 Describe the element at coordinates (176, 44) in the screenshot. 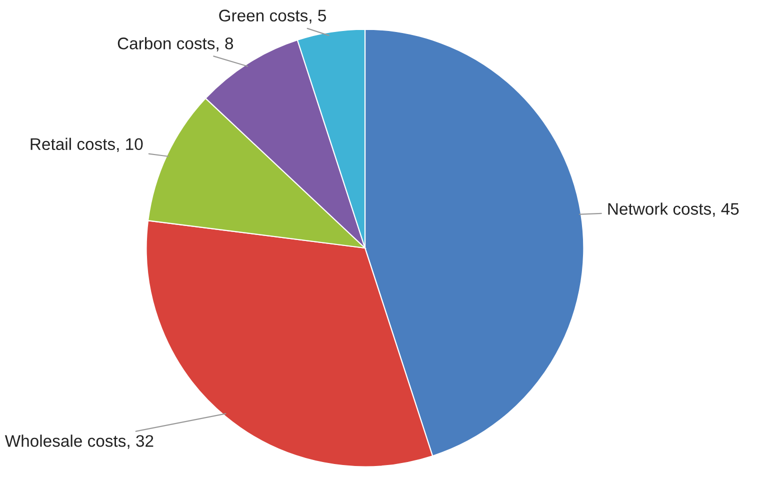

I see `slice-label: Carbon costs, 8` at that location.